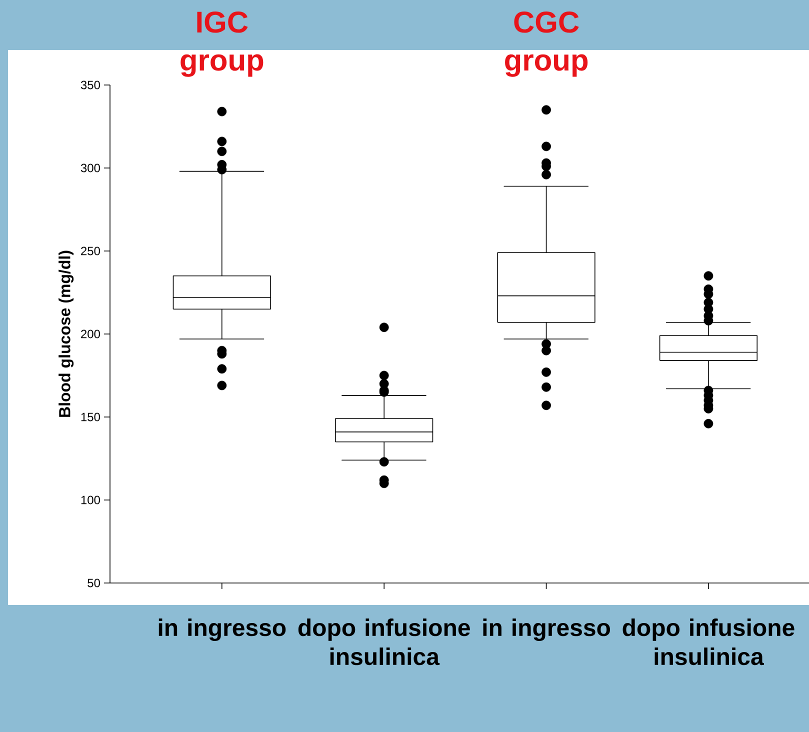 The image size is (809, 732). What do you see at coordinates (90, 251) in the screenshot?
I see `y-tick-label: 250` at bounding box center [90, 251].